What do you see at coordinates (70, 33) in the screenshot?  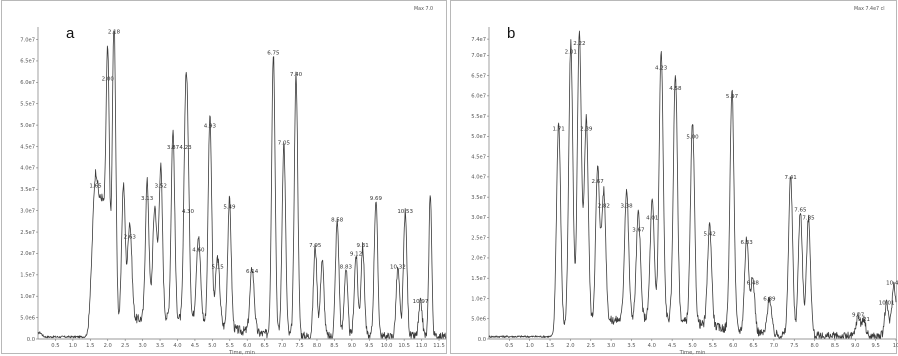 I see `panel-label: a` at bounding box center [70, 33].